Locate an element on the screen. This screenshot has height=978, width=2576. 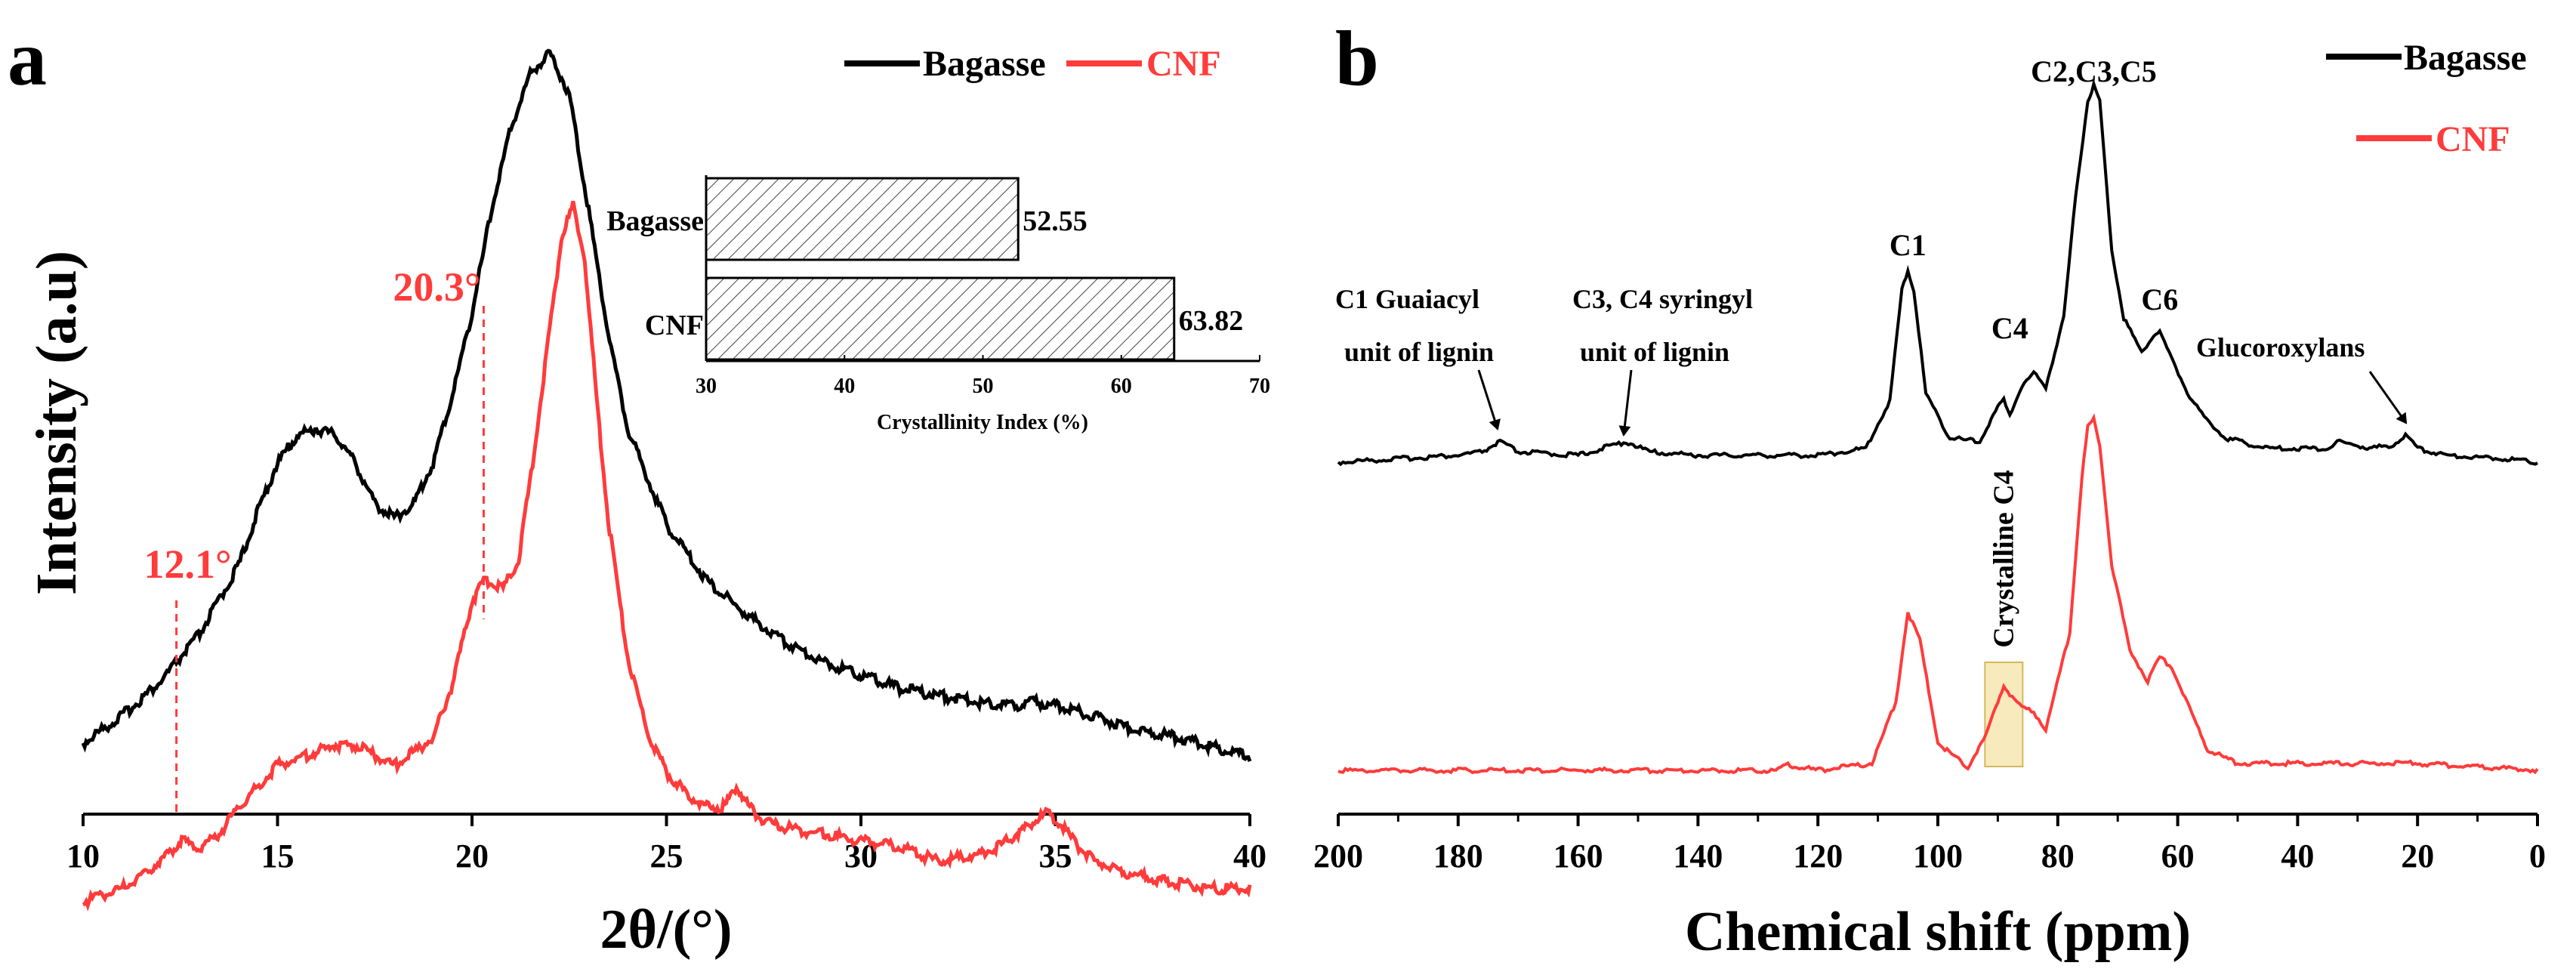
x-tick-label: 60 is located at coordinates (2178, 856).